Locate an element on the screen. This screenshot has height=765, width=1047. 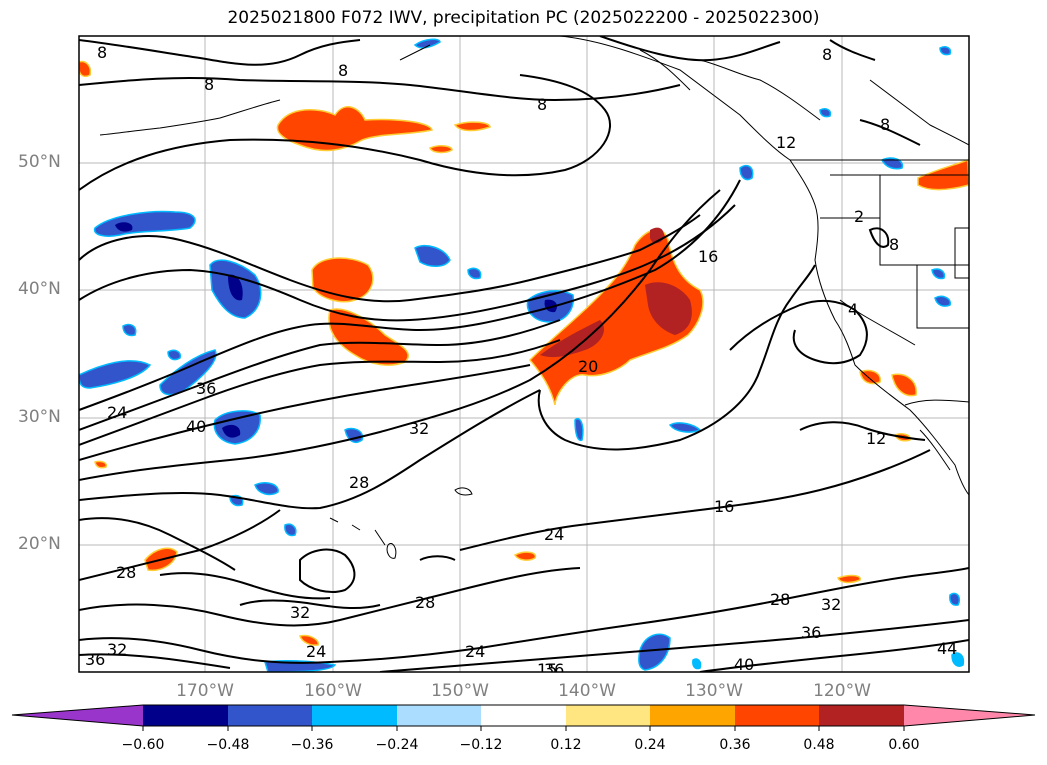
colorbar-tick-label: 0.12 is located at coordinates (566, 745).